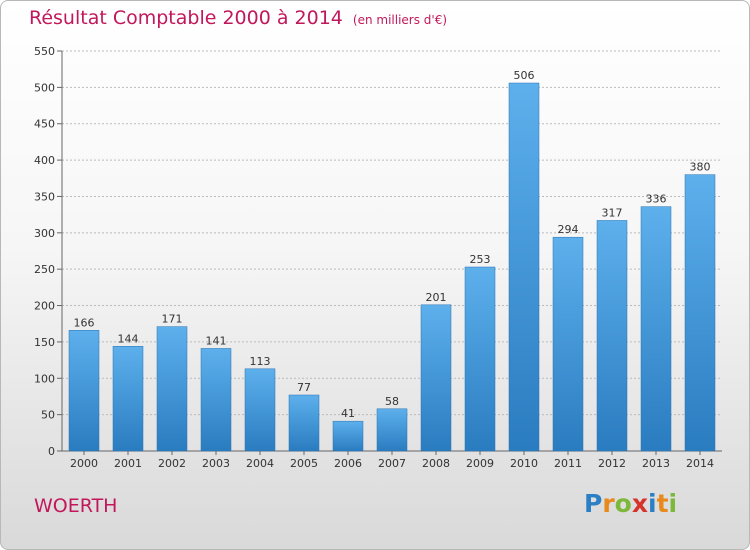 The width and height of the screenshot is (750, 550). Describe the element at coordinates (656, 463) in the screenshot. I see `x-tick-label: 2013` at that location.